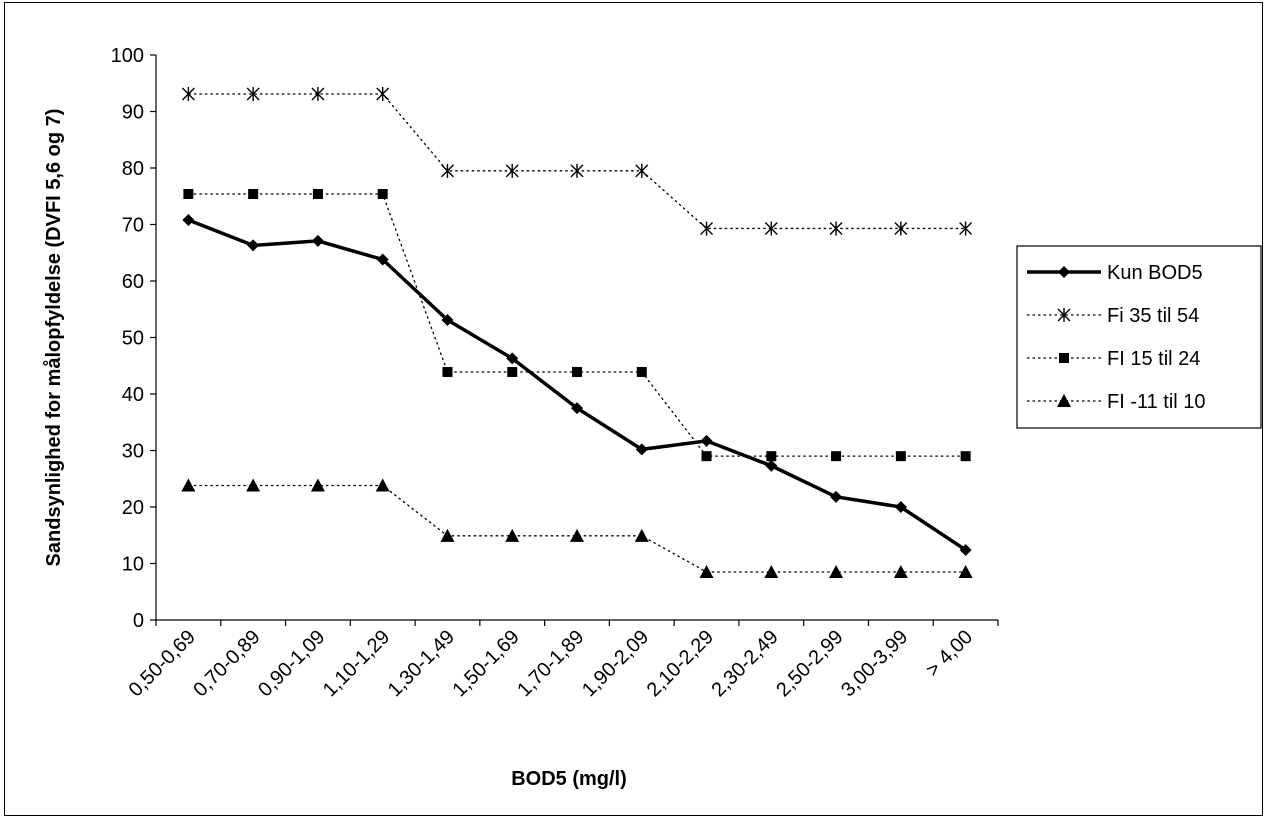 Image resolution: width=1265 pixels, height=818 pixels. Describe the element at coordinates (1156, 402) in the screenshot. I see `legend-label: FI -11 til 10` at that location.